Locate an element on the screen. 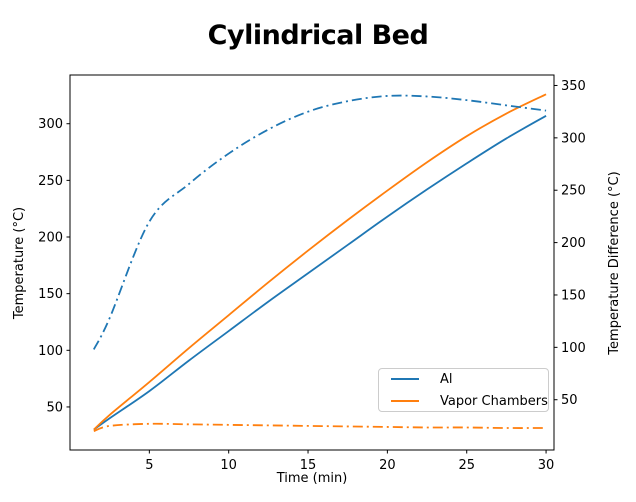  y-tick-label-right: 350 is located at coordinates (573, 86).